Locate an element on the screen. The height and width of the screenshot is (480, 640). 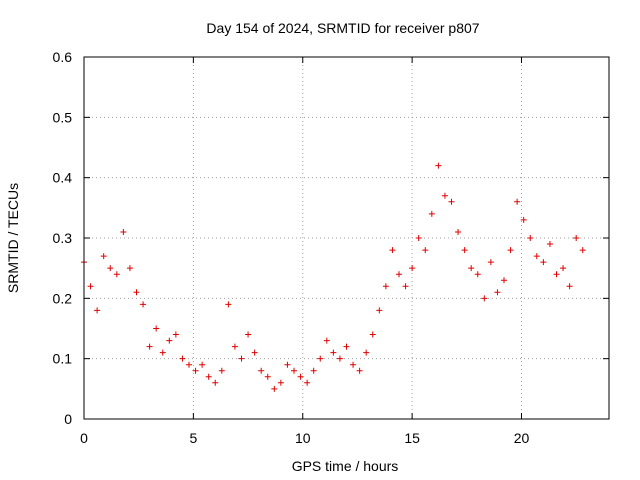
y-tick-label: 0.5 is located at coordinates (63, 117).